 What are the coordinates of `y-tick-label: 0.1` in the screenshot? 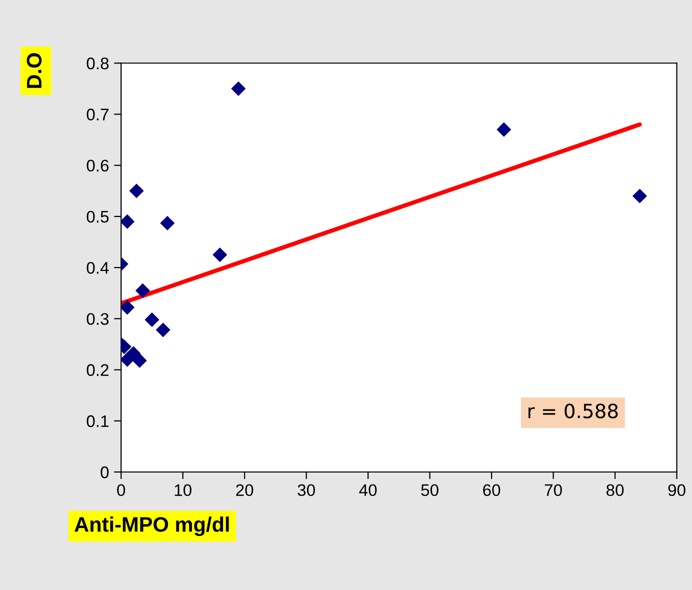 It's located at (97, 421).